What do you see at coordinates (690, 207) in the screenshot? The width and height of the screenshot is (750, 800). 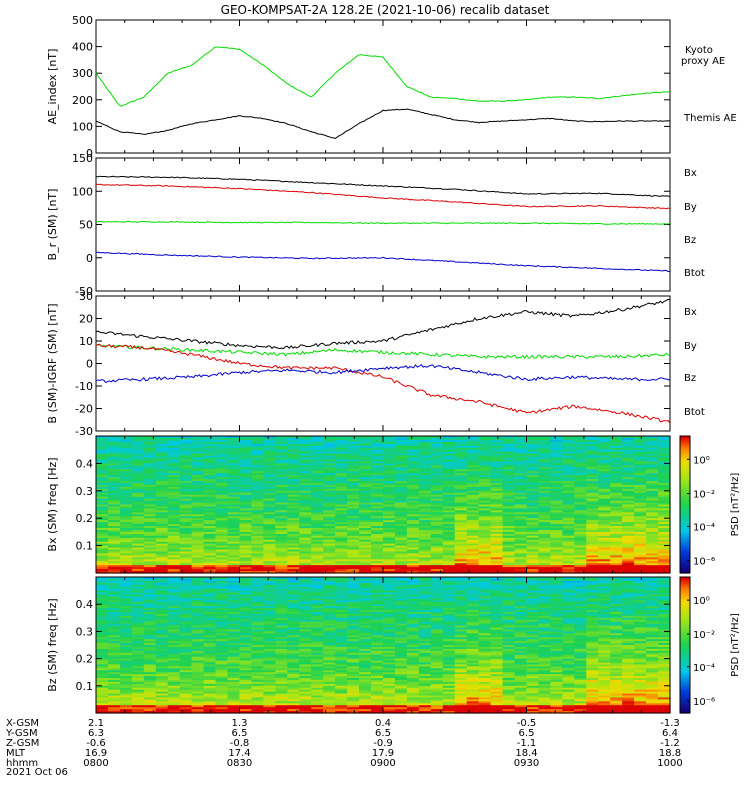 I see `legend-by: By` at bounding box center [690, 207].